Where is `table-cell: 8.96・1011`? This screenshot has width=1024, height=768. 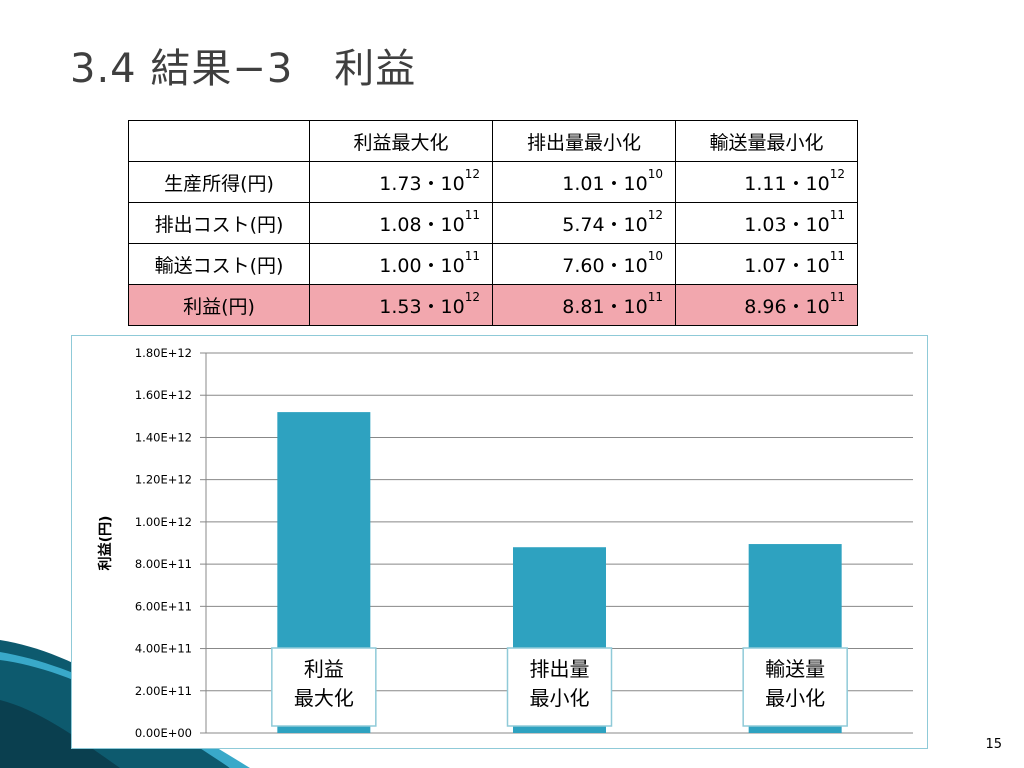
table-cell: 8.96・1011 is located at coordinates (766, 305).